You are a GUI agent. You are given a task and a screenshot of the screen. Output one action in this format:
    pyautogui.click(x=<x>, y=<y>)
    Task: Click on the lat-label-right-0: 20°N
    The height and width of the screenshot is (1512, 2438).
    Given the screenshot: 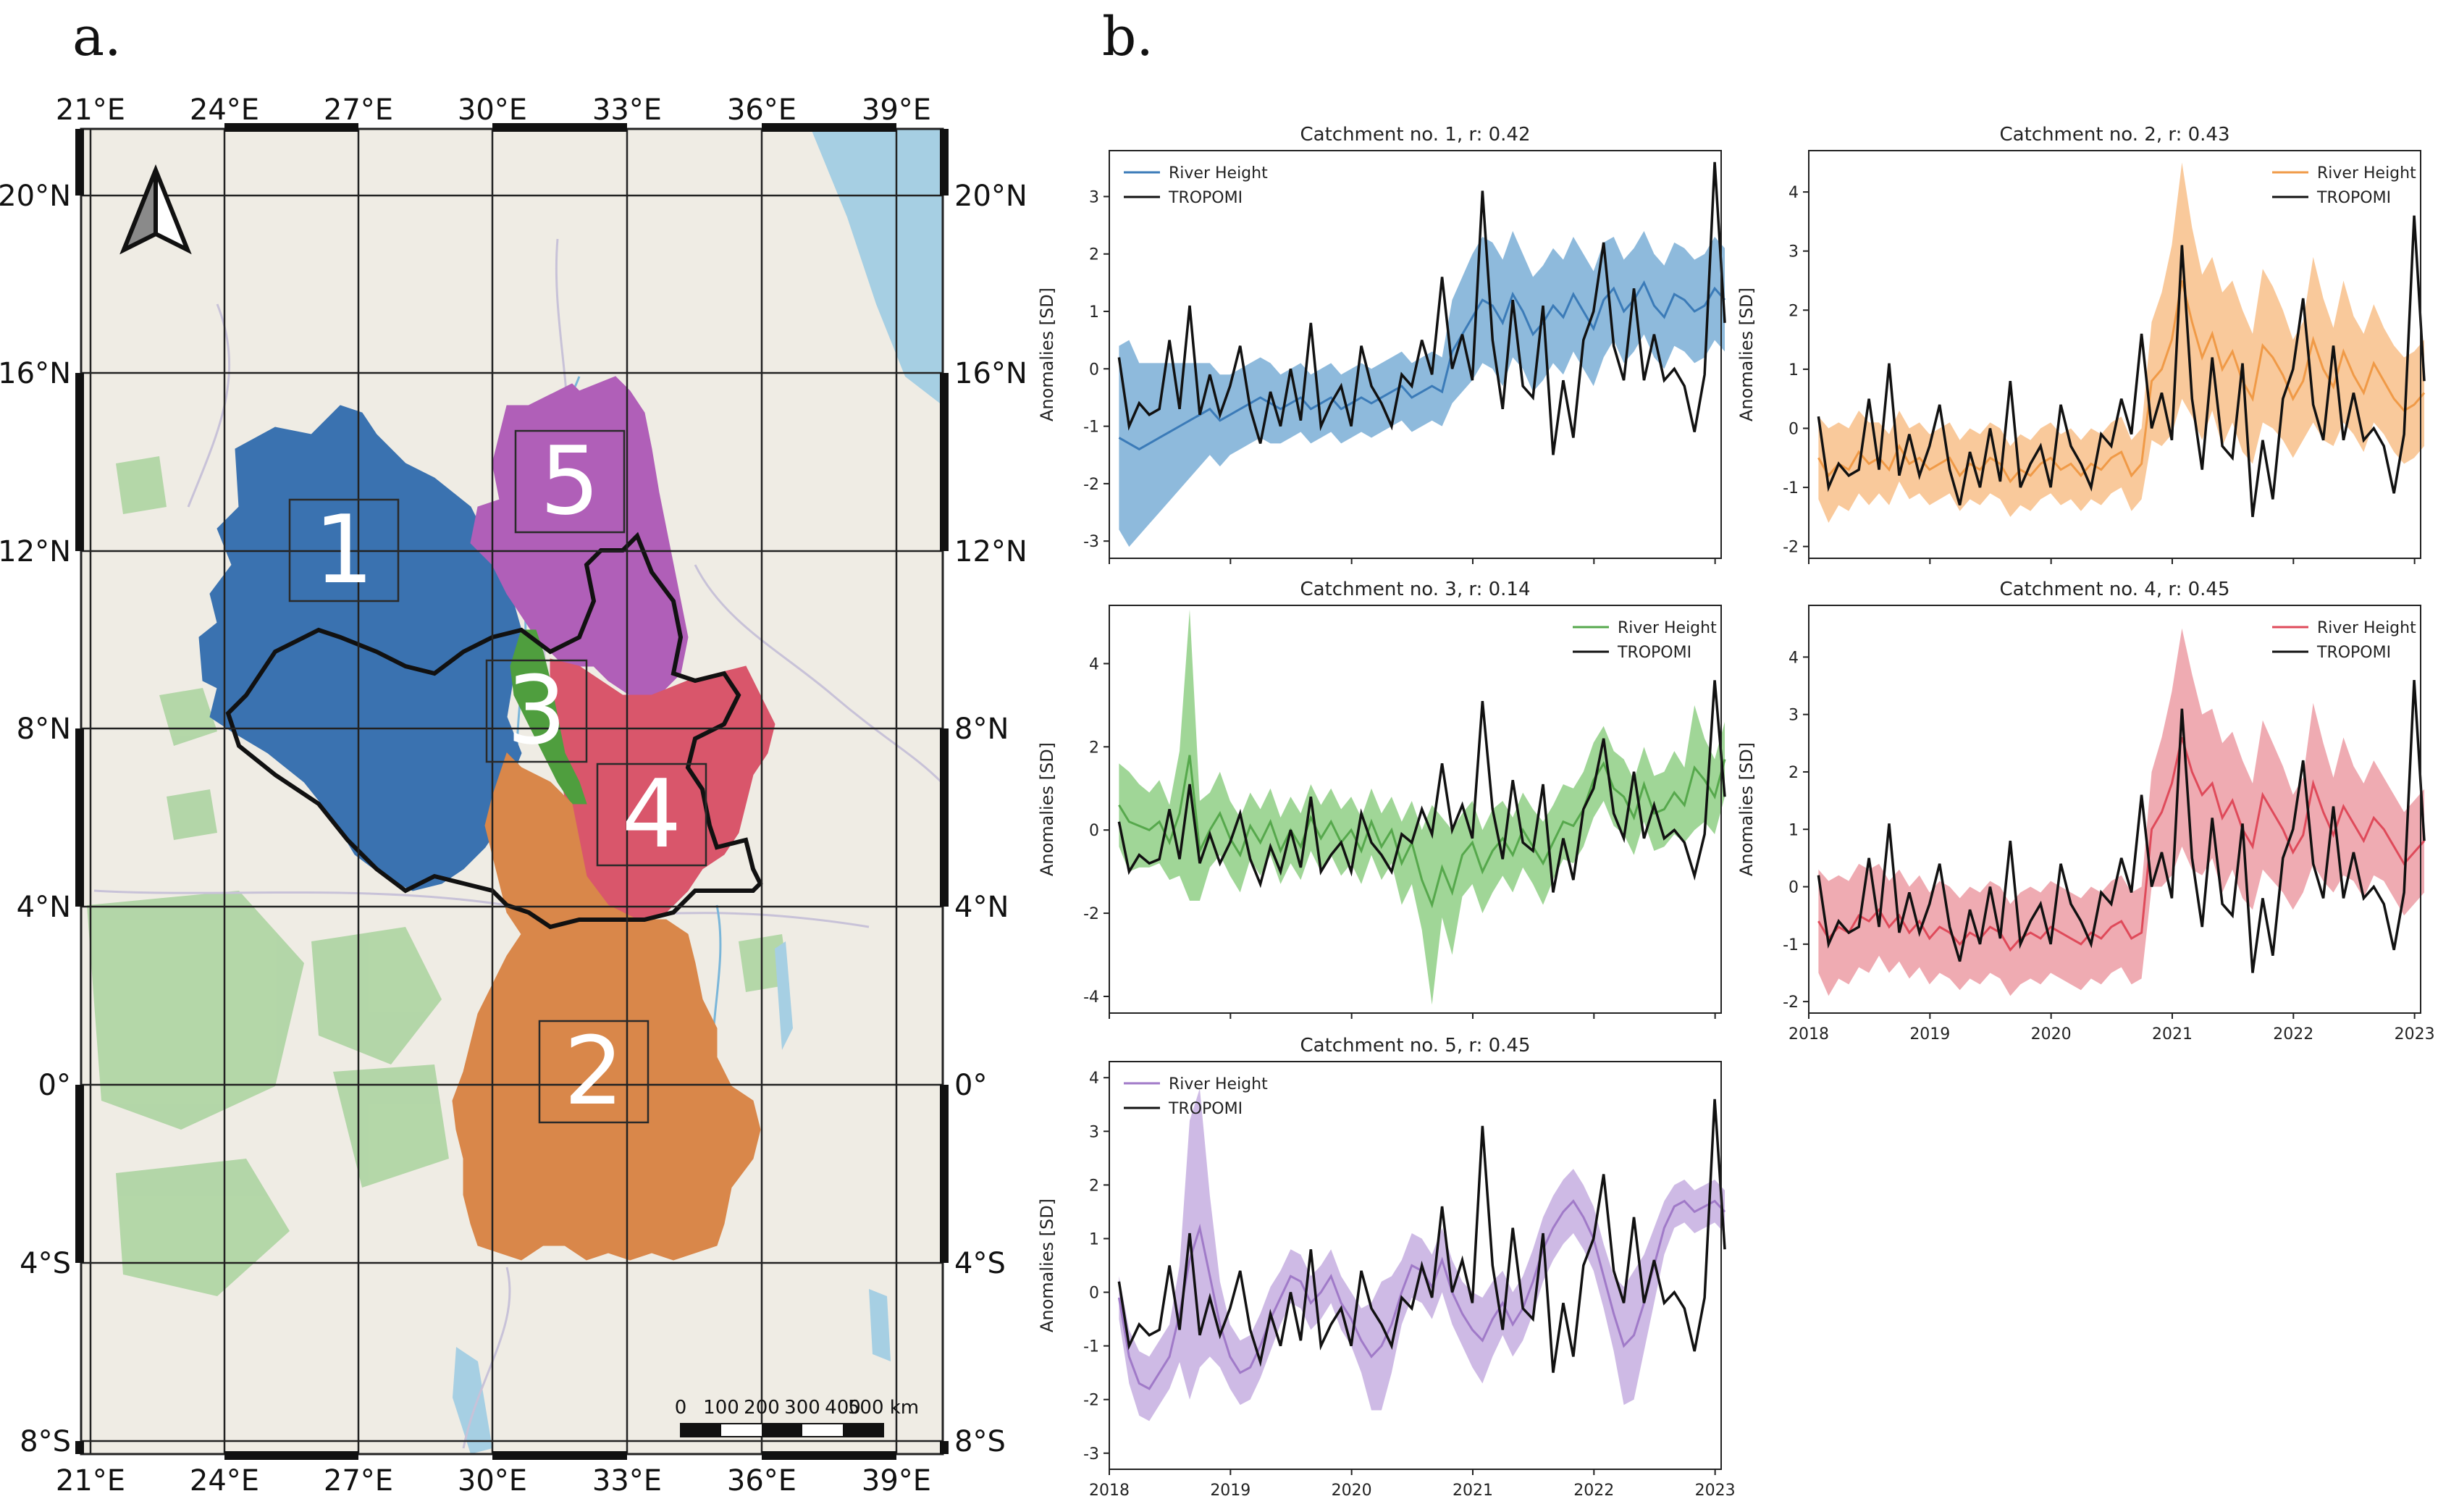 What is the action you would take?
    pyautogui.click(x=990, y=196)
    